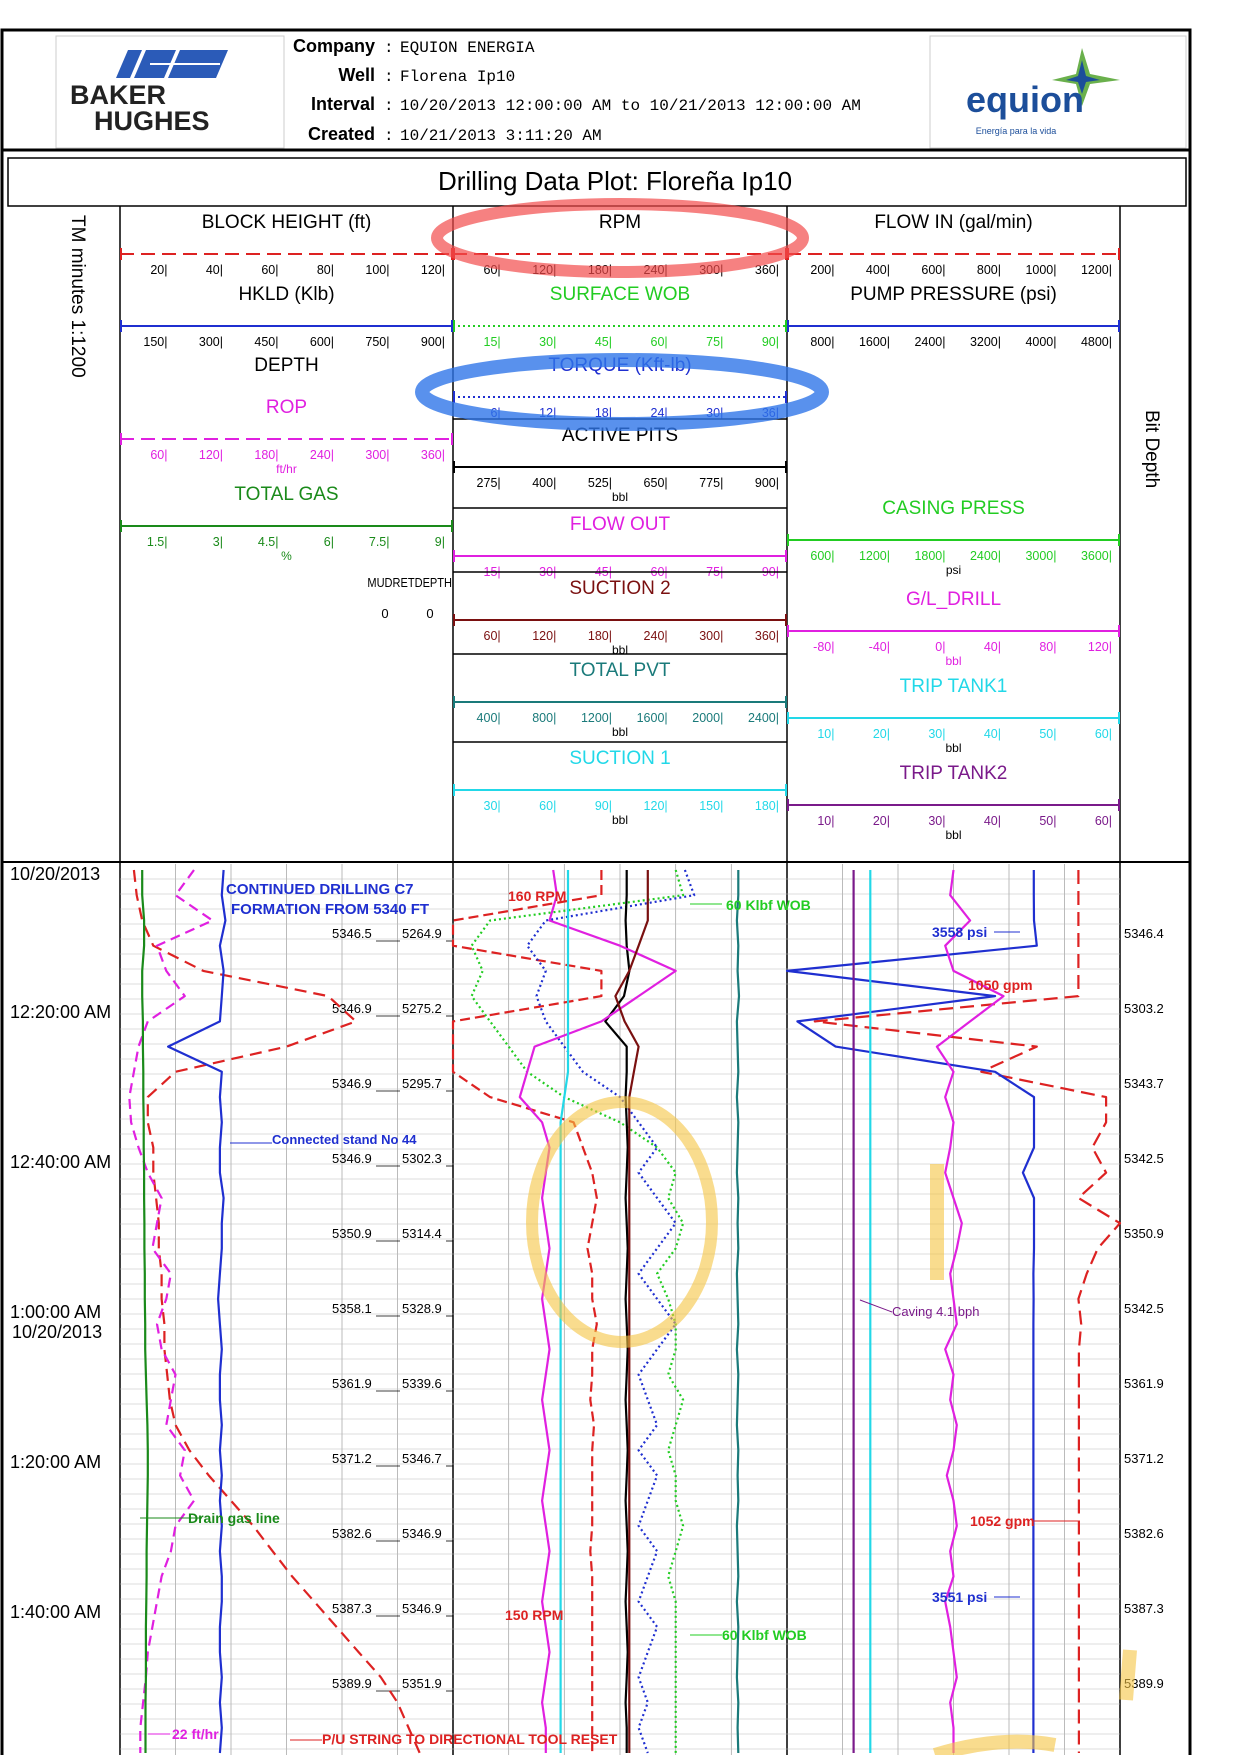 The height and width of the screenshot is (1760, 1240). Describe the element at coordinates (145, 1311) in the screenshot. I see `curve-total-gas` at that location.